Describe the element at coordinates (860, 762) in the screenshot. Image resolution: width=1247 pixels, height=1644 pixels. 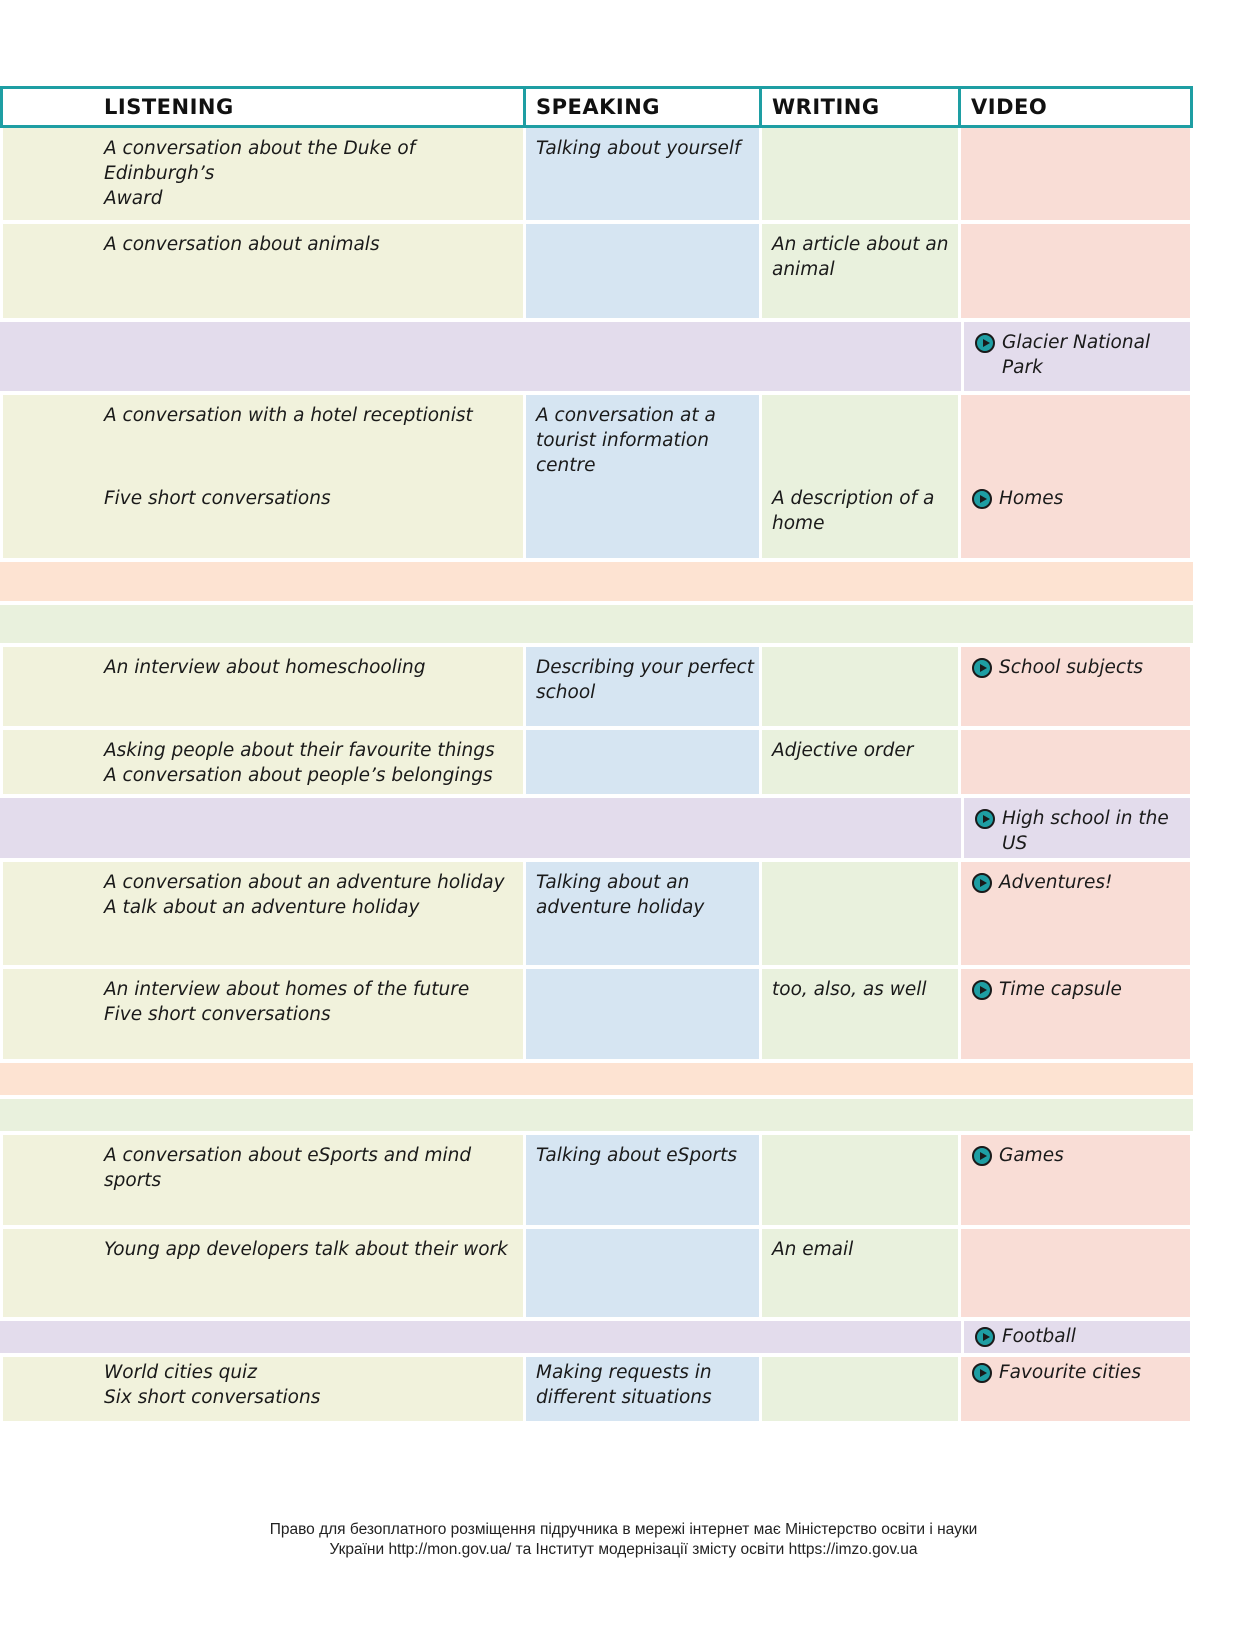
I see `writing-cell: Adjective order` at that location.